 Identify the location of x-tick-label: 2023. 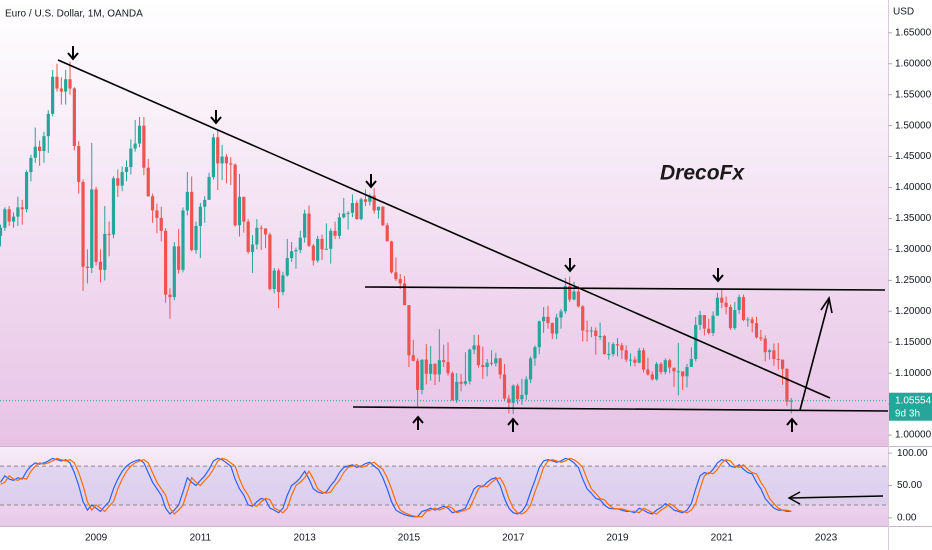
(826, 538).